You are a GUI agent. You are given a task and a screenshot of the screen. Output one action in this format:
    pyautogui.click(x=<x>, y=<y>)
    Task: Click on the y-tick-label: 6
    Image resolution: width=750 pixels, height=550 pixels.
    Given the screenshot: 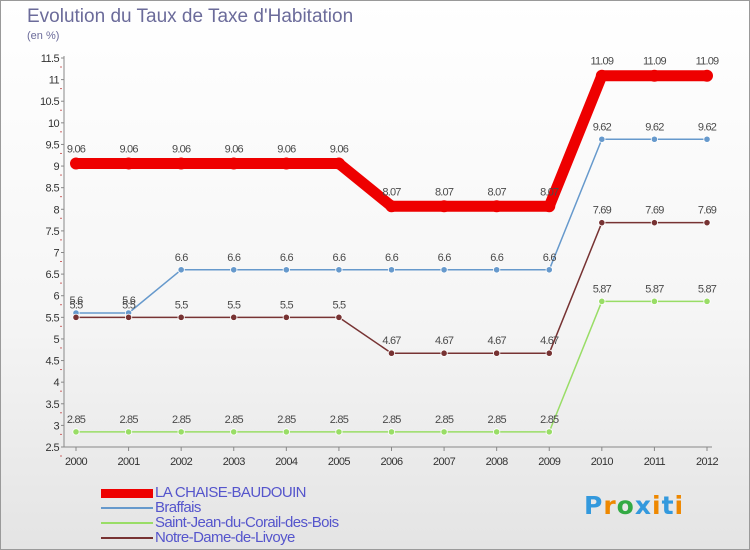 What is the action you would take?
    pyautogui.click(x=56, y=297)
    